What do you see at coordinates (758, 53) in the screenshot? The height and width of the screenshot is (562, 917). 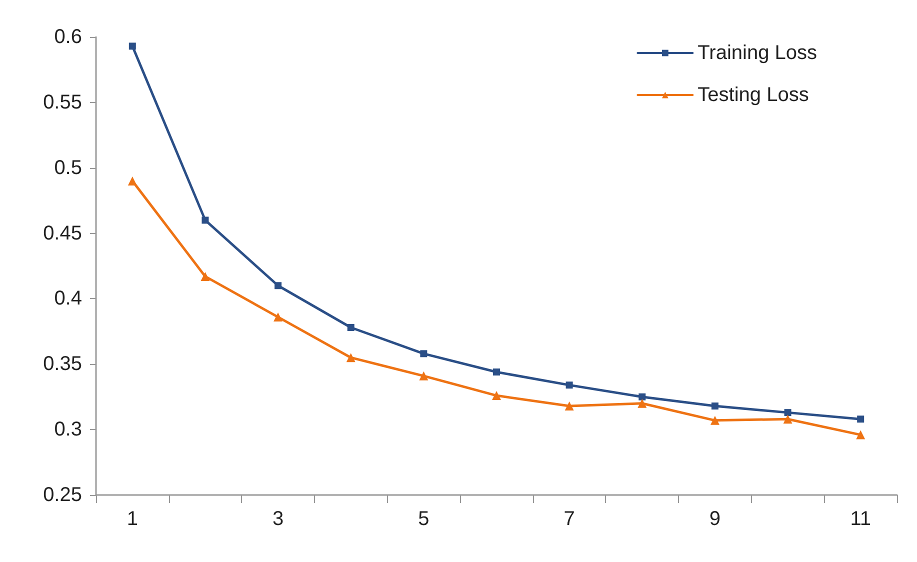 I see `legend-label: Training Loss` at bounding box center [758, 53].